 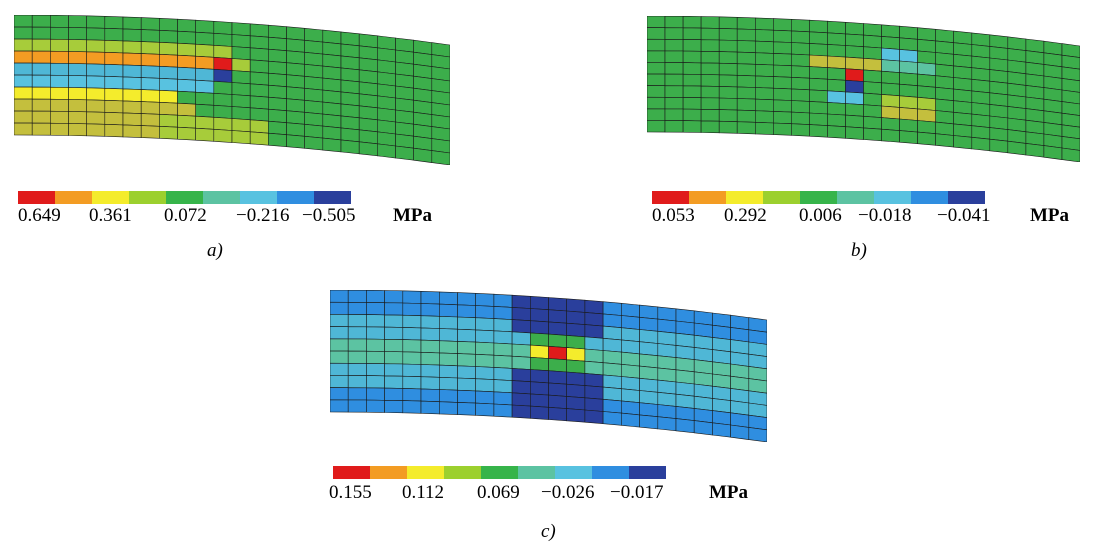 What do you see at coordinates (729, 492) in the screenshot?
I see `legend-unit-c: MPa` at bounding box center [729, 492].